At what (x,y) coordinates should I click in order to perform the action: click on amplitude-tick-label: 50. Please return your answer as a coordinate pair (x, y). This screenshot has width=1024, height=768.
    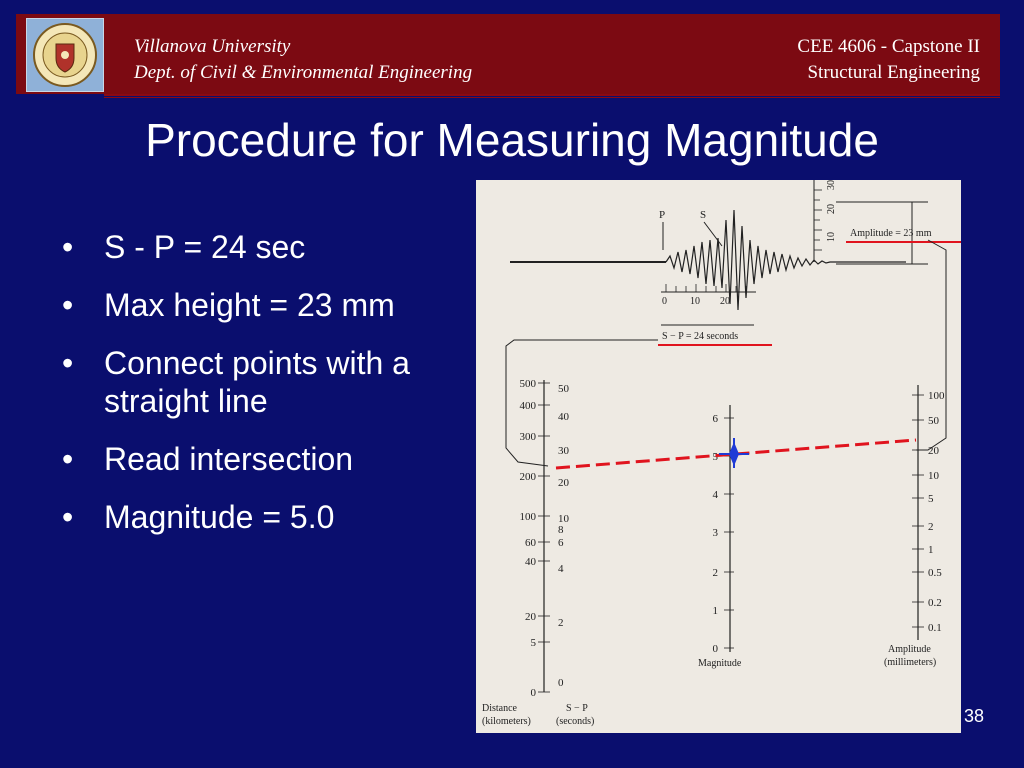
    Looking at the image, I should click on (934, 421).